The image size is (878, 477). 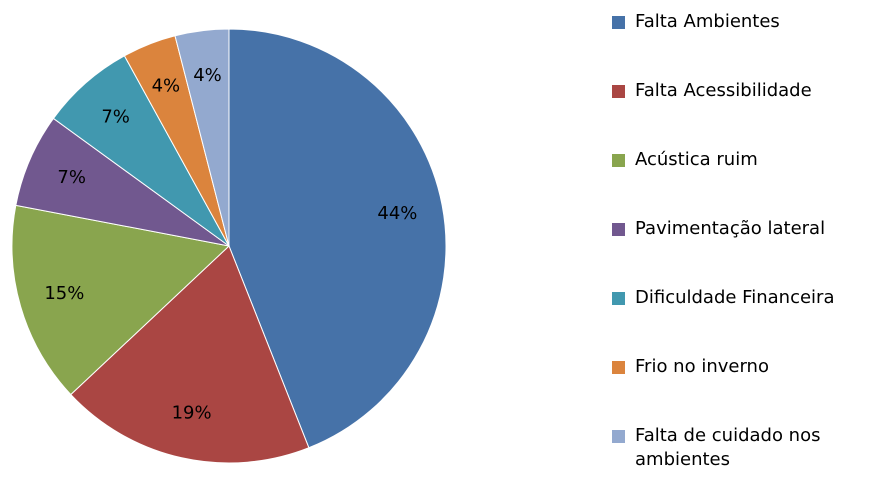 What do you see at coordinates (702, 366) in the screenshot?
I see `legend-label: Frio no inverno` at bounding box center [702, 366].